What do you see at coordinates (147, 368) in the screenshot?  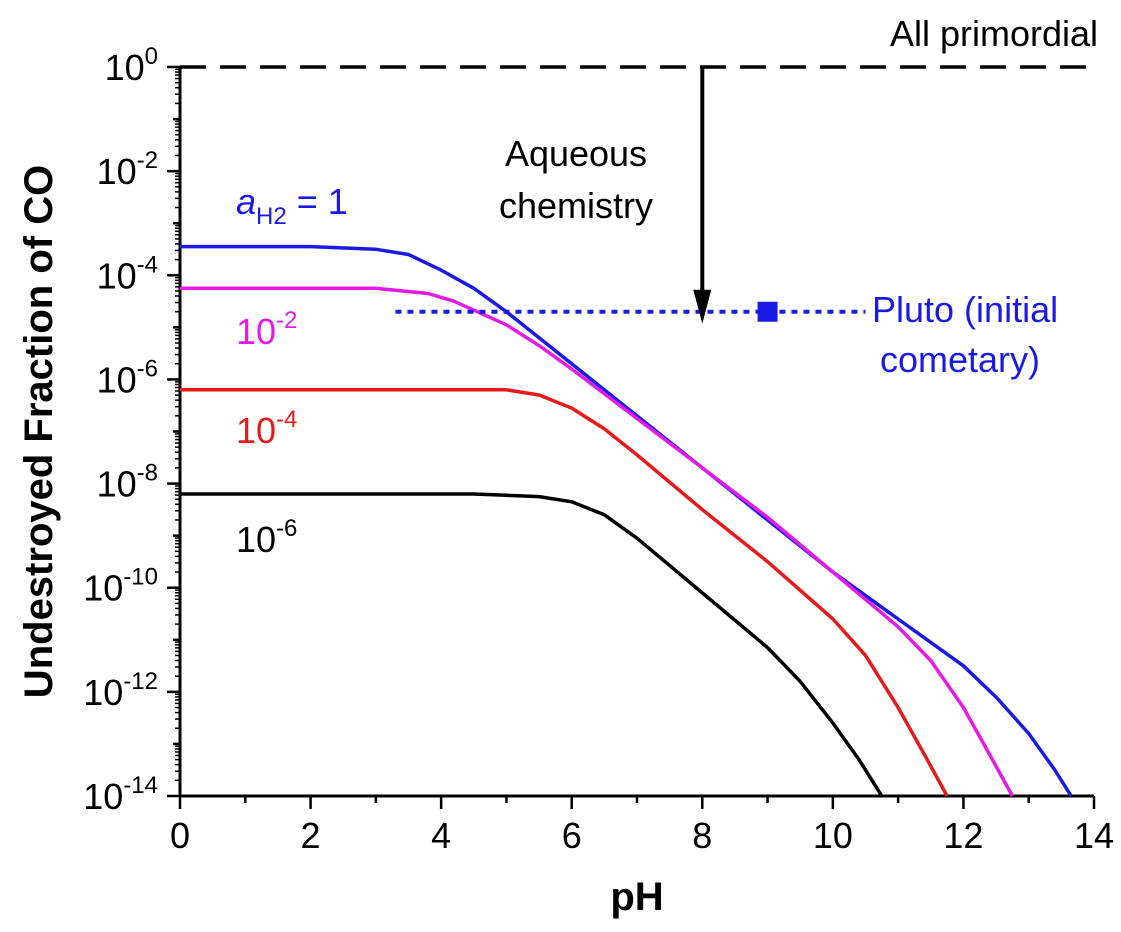 I see `y-tick-exponent: -6` at bounding box center [147, 368].